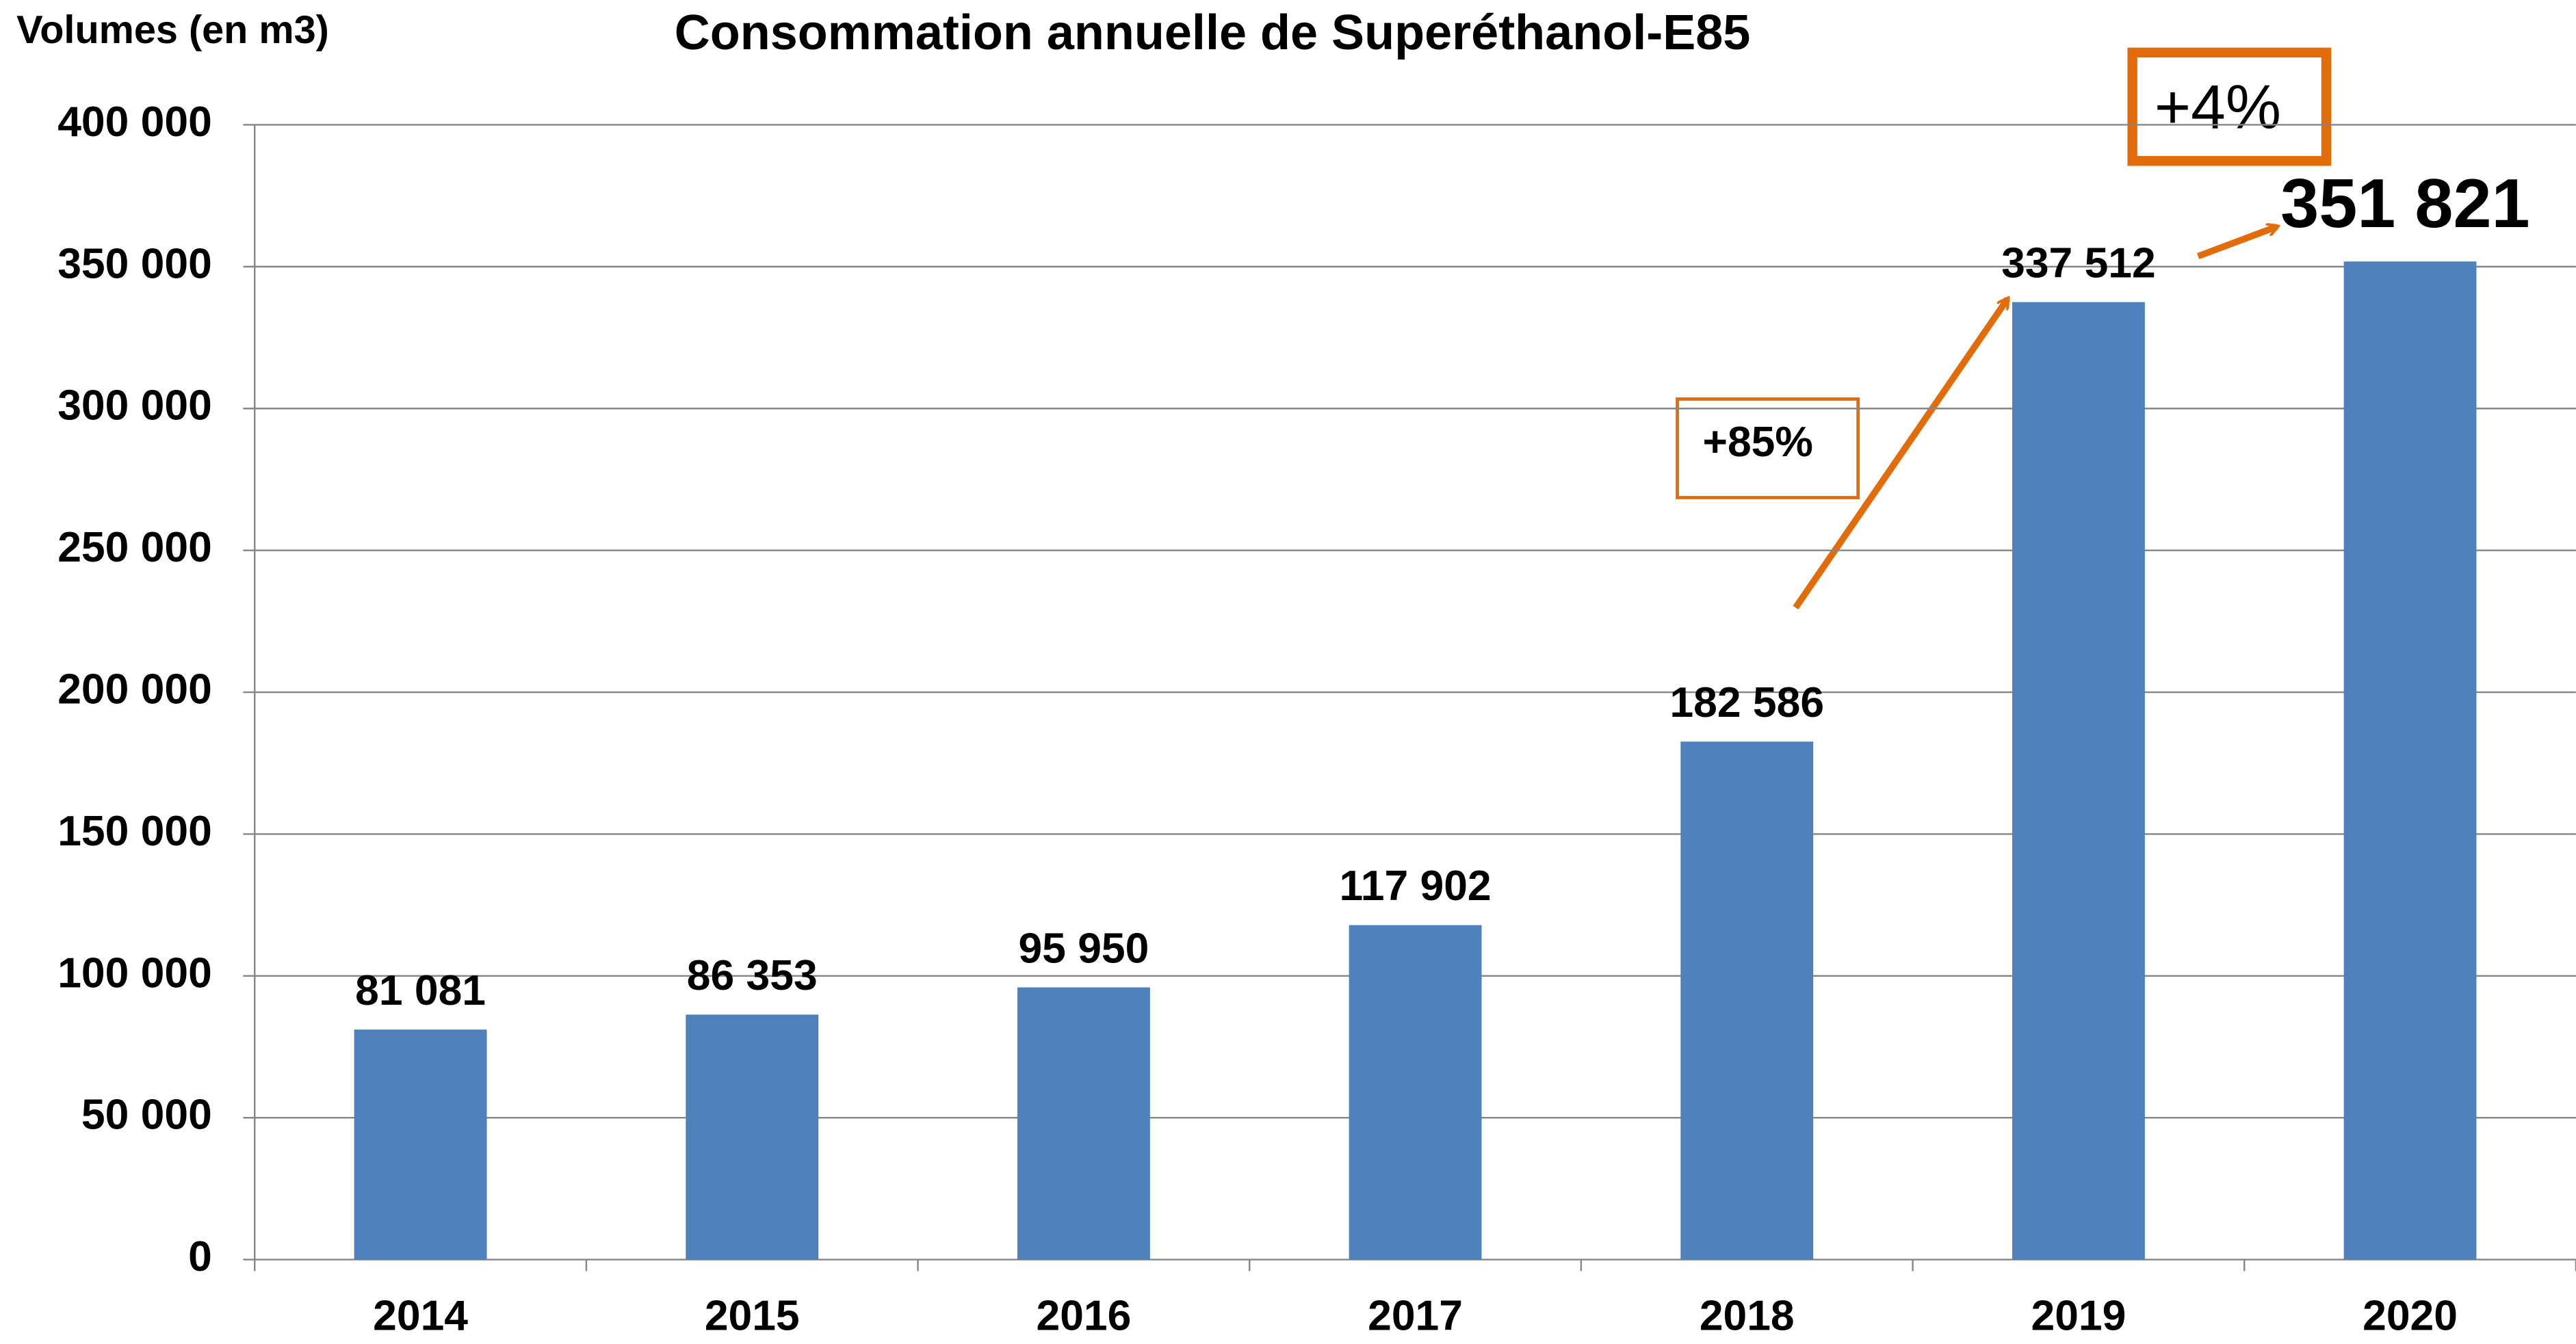 This screenshot has width=2576, height=1344. What do you see at coordinates (2410, 1316) in the screenshot?
I see `x-tick-label: 2020` at bounding box center [2410, 1316].